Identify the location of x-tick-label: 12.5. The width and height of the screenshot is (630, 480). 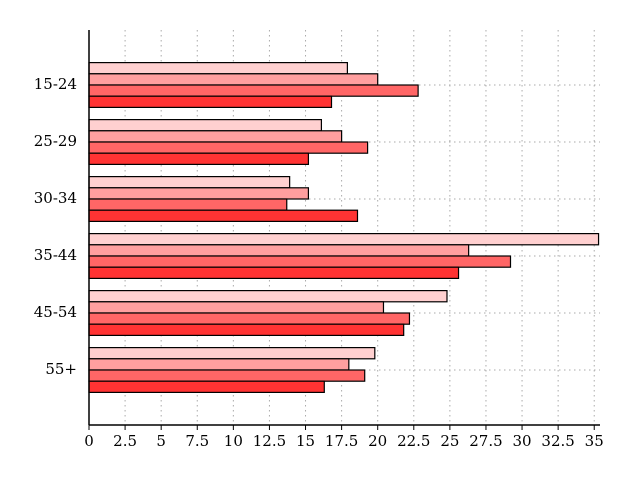
(269, 441).